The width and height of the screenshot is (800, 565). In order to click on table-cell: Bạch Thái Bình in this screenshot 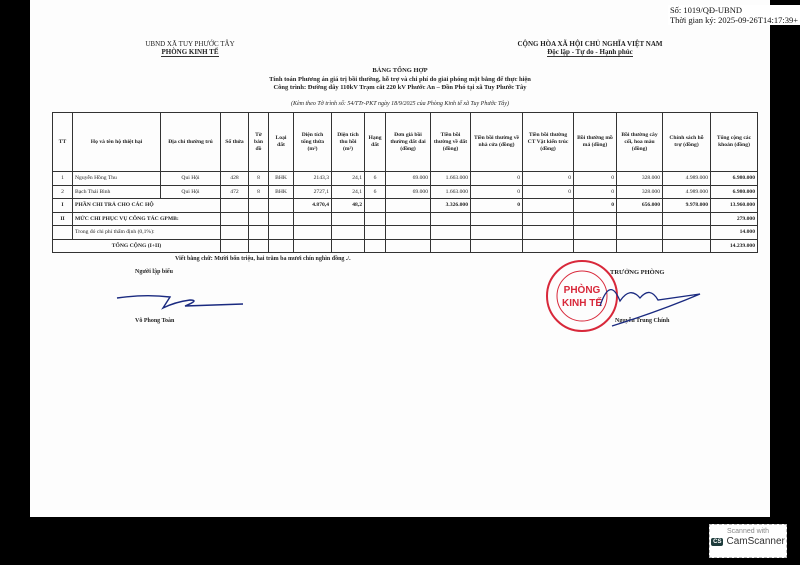, I will do `click(116, 191)`.